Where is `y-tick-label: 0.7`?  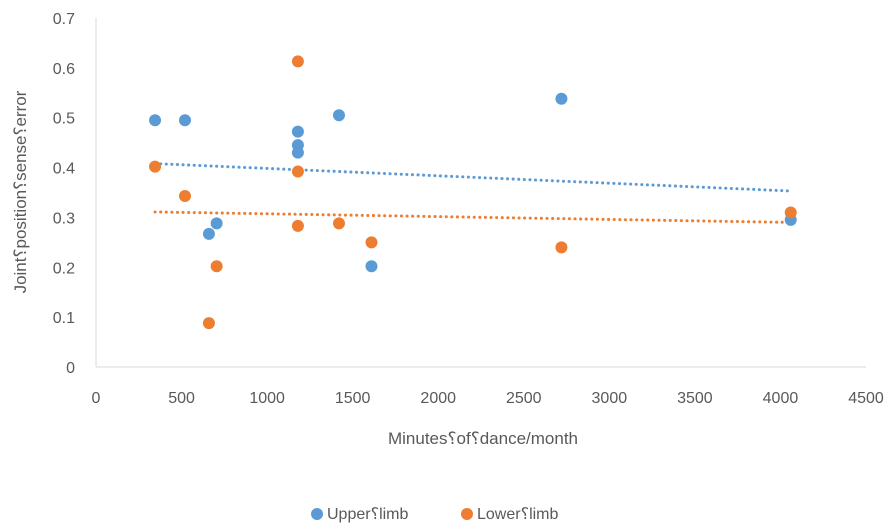
y-tick-label: 0.7 is located at coordinates (64, 19).